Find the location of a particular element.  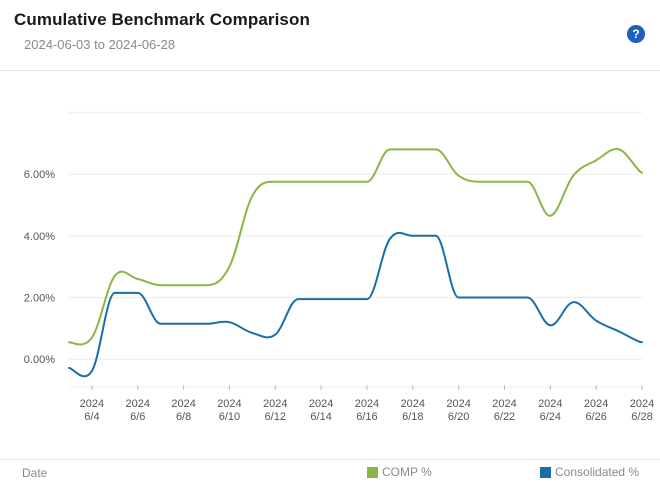

x-tick-date: 6/16 is located at coordinates (366, 417).